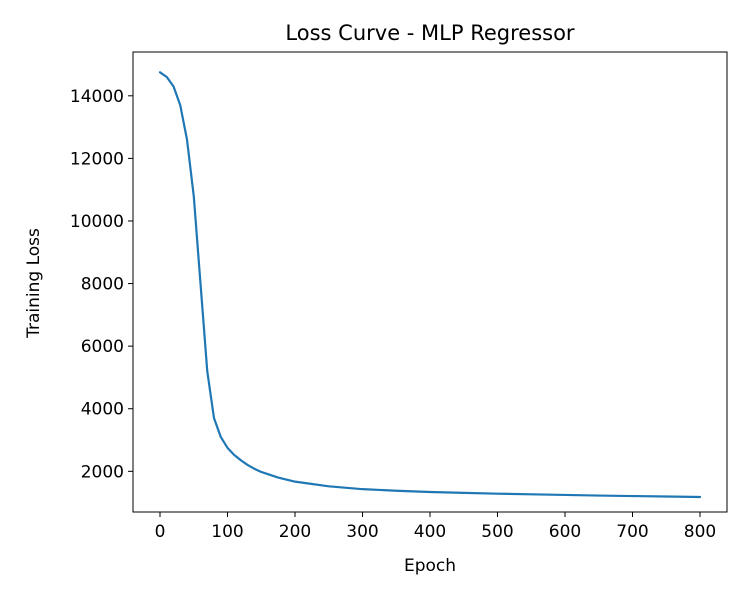  What do you see at coordinates (102, 347) in the screenshot?
I see `y-tick-label-6000: 6000` at bounding box center [102, 347].